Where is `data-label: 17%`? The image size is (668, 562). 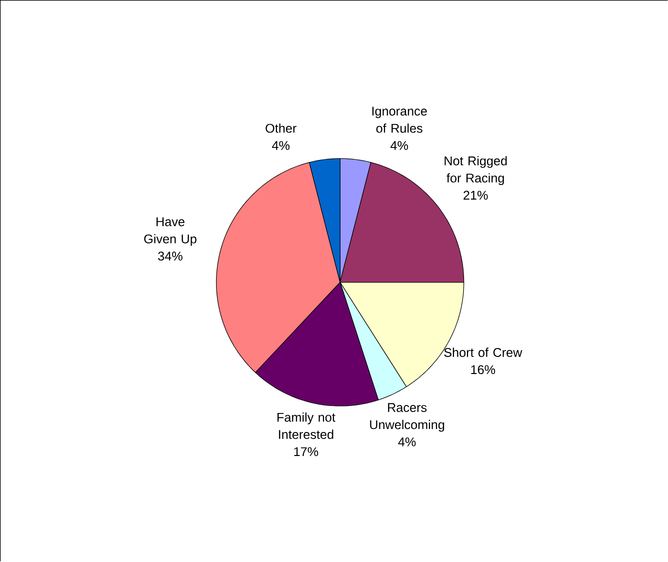
data-label: 17% is located at coordinates (306, 451).